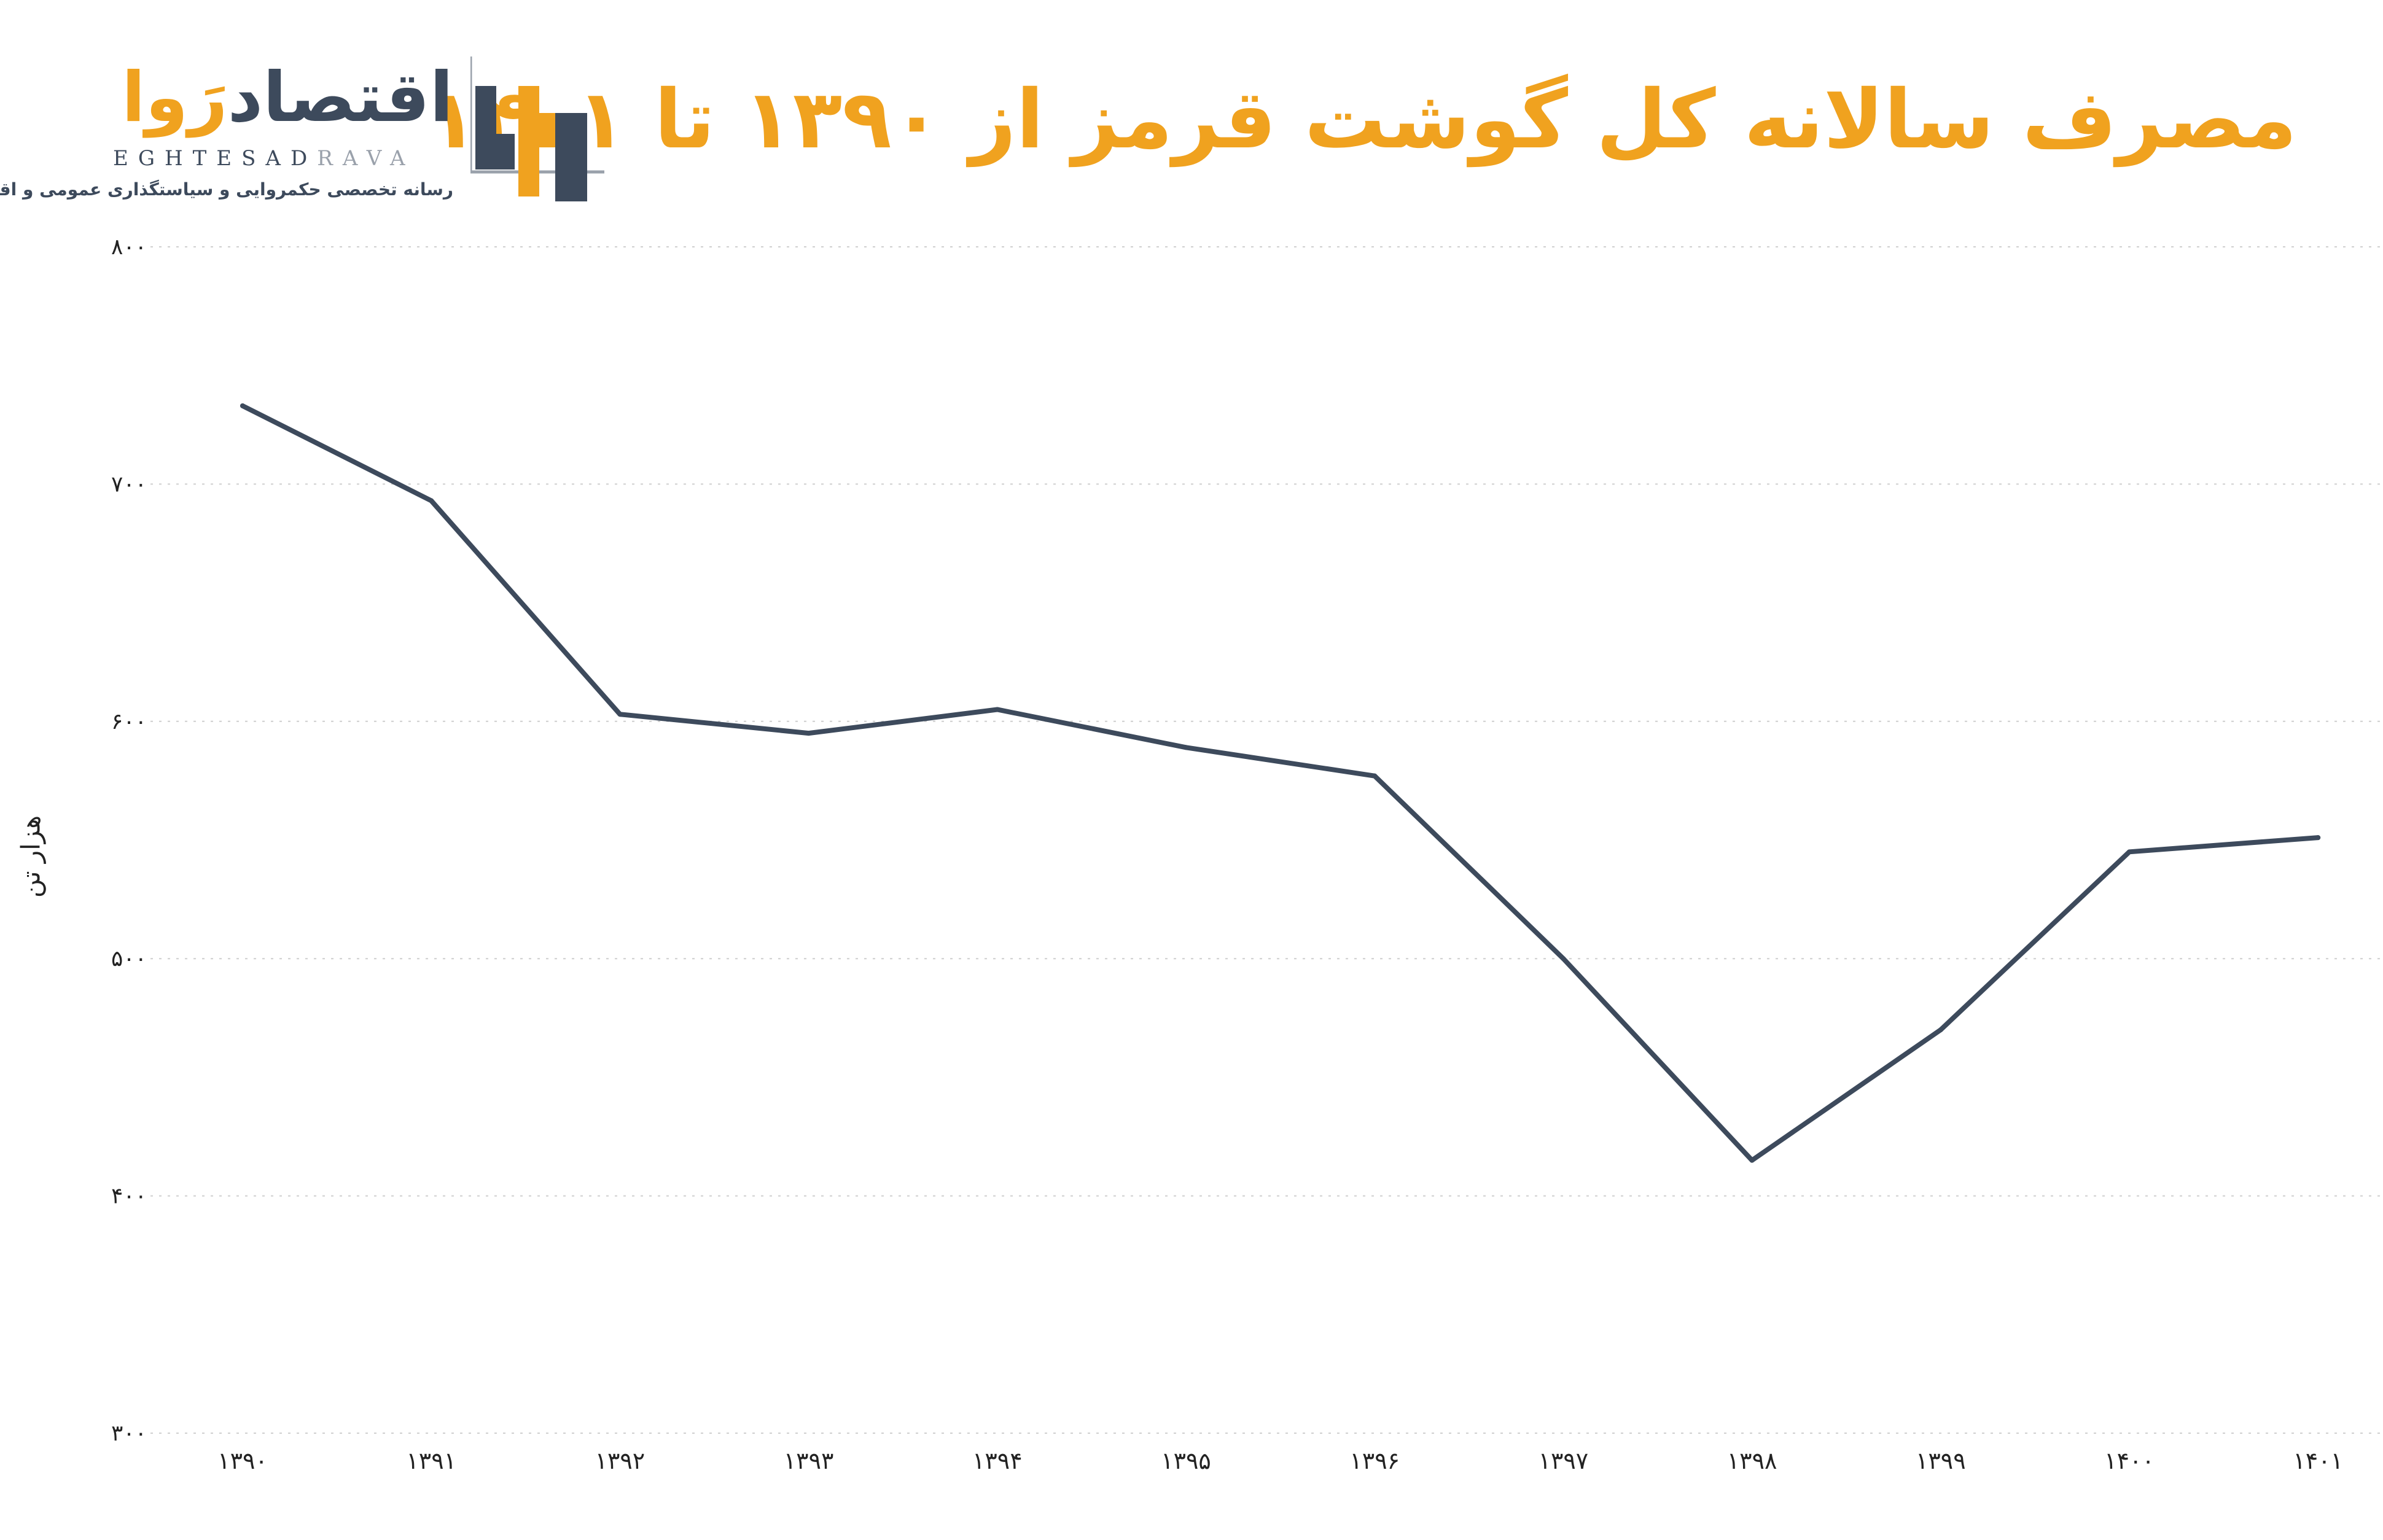  I want to click on brand-name-part2: رَوا, so click(175, 98).